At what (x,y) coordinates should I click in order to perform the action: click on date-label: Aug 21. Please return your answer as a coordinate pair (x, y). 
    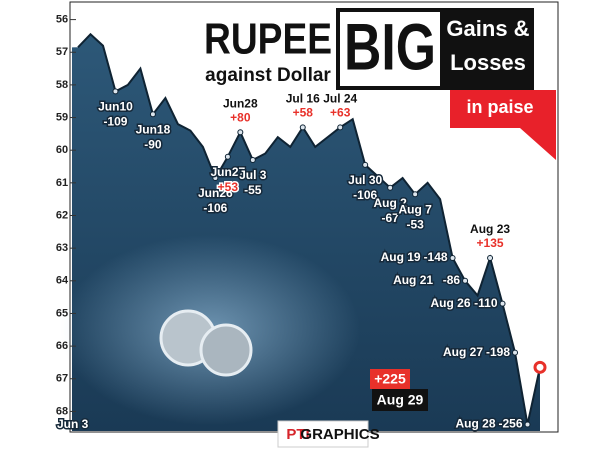
    Looking at the image, I should click on (413, 280).